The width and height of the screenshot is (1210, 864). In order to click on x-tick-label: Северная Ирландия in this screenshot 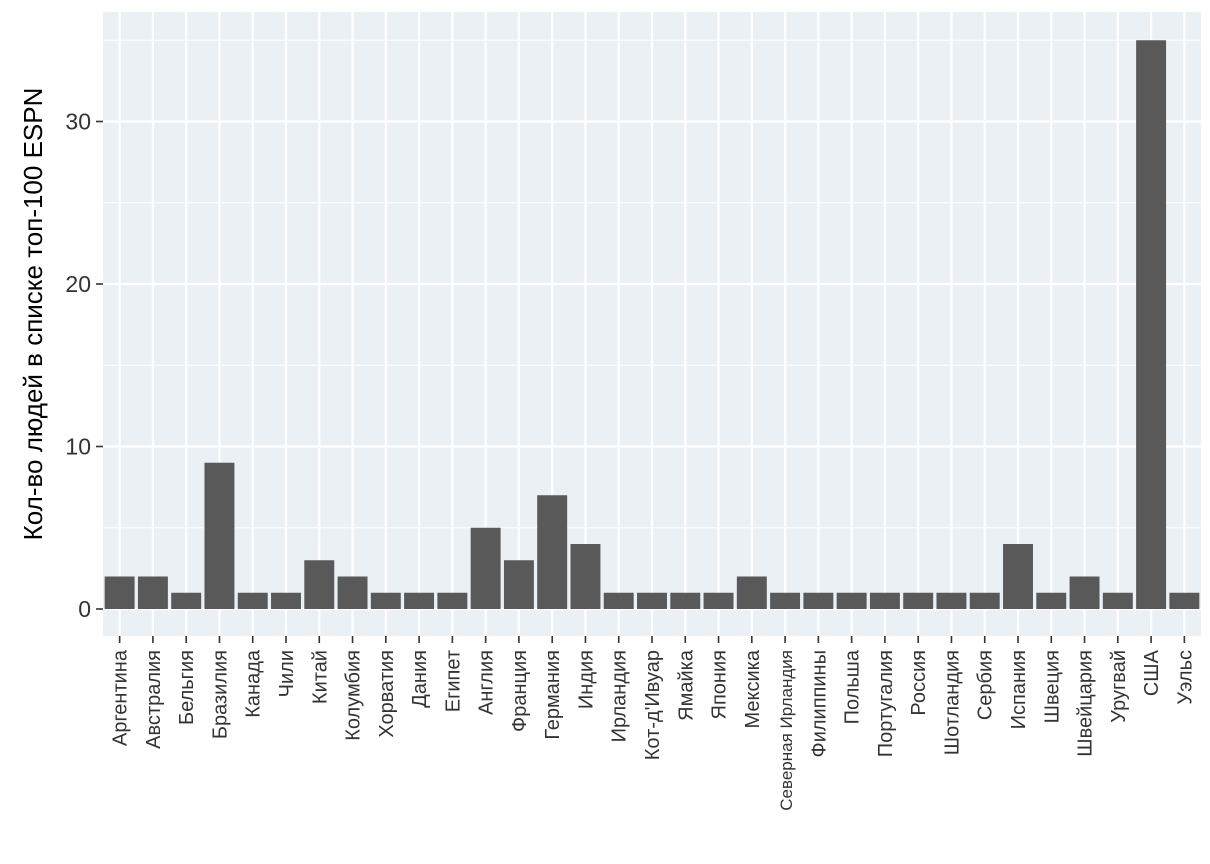, I will do `click(786, 730)`.